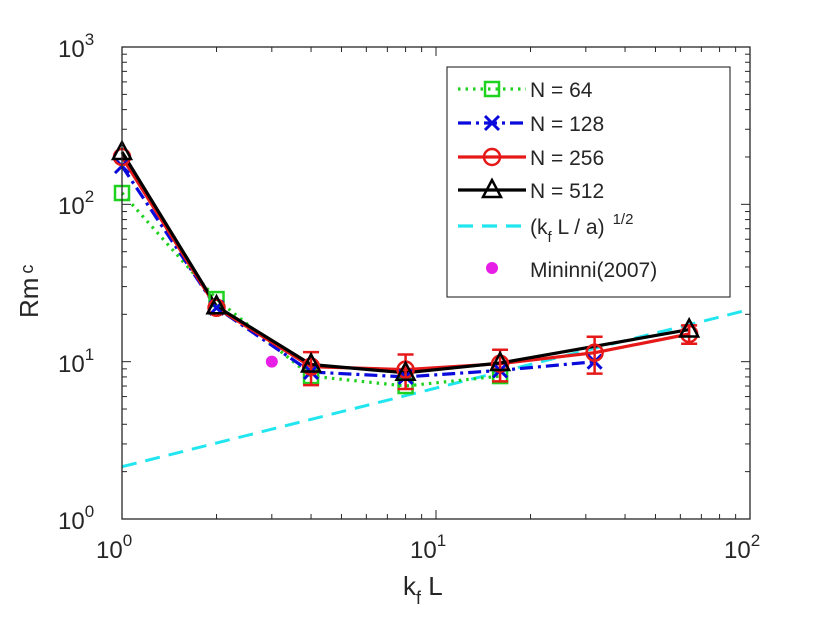 Image resolution: width=830 pixels, height=623 pixels. Describe the element at coordinates (76, 518) in the screenshot. I see `y-tick-label: 10⁰` at that location.